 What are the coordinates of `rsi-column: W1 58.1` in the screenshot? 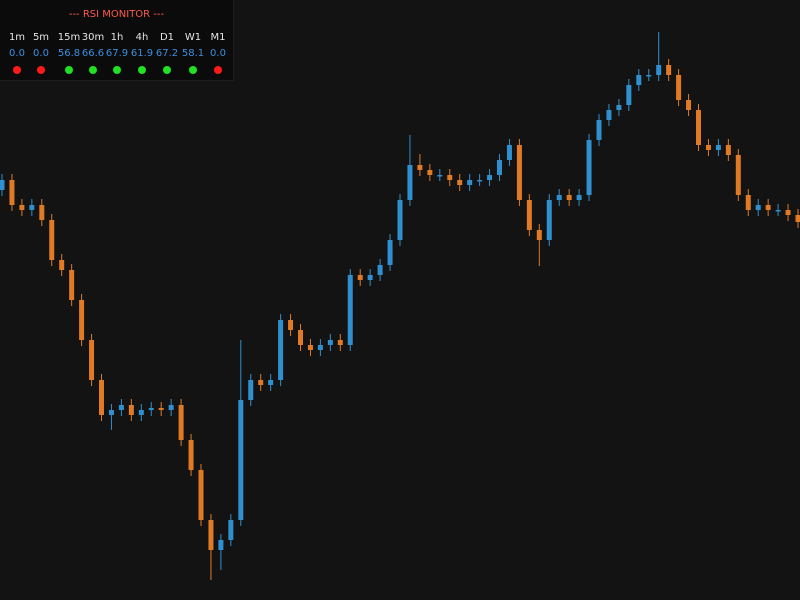 It's located at (193, 52).